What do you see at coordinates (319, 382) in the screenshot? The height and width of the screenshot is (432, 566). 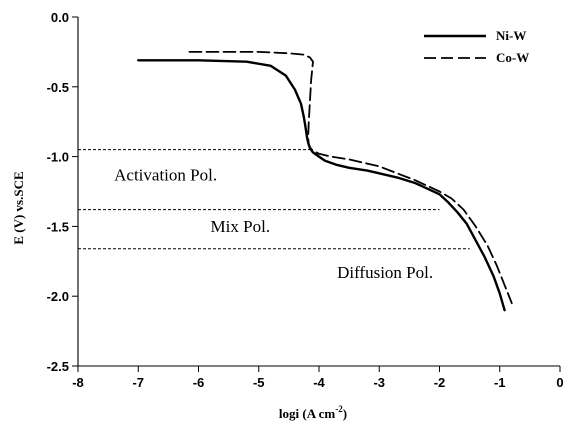 I see `x-tick-label: -4` at bounding box center [319, 382].